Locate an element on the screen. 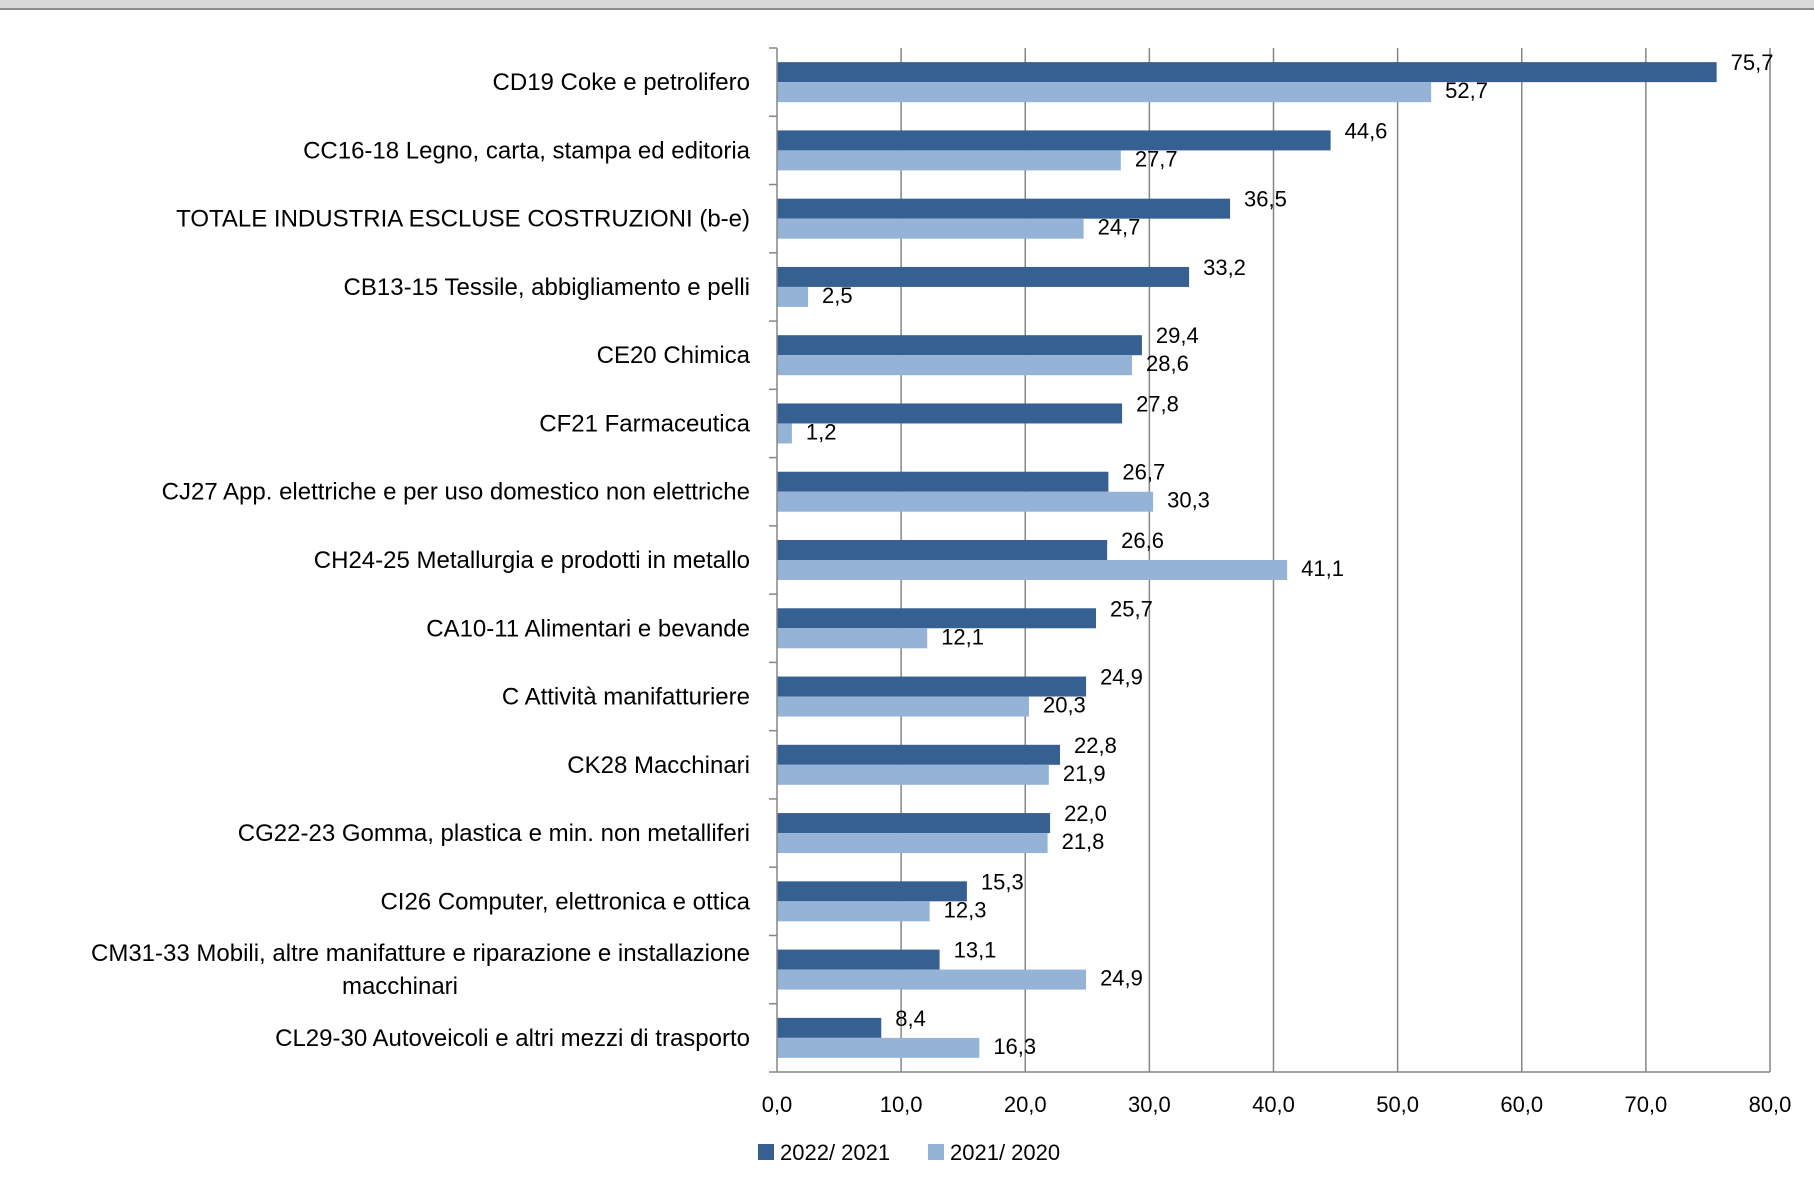  legend: 2022/ 2021 2021/ 2020 is located at coordinates (909, 1152).